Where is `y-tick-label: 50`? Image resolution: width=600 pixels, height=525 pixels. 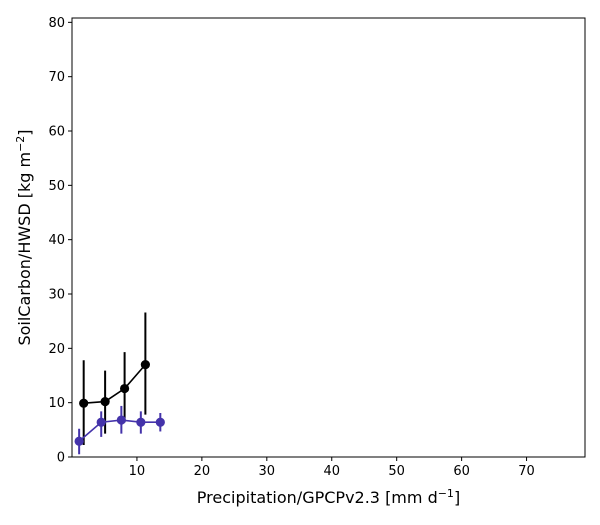 y-tick-label: 50 is located at coordinates (56, 186).